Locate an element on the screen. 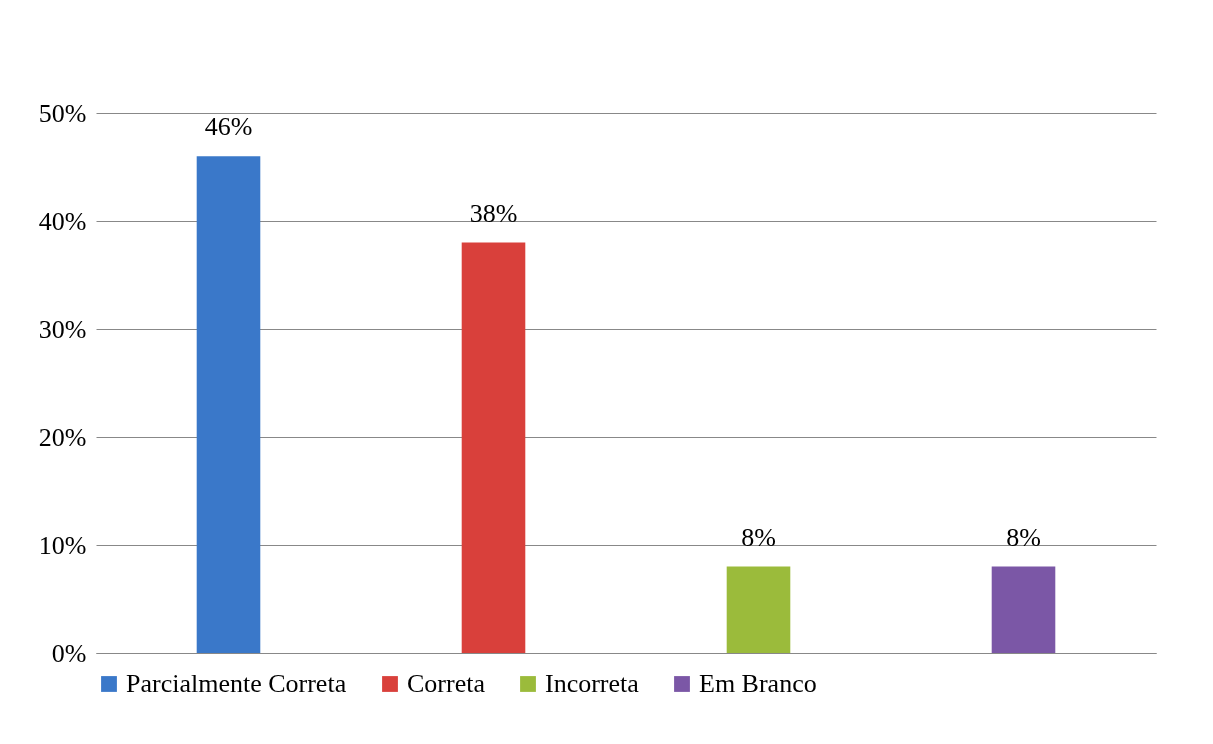  legend-label: Incorreta is located at coordinates (592, 683).